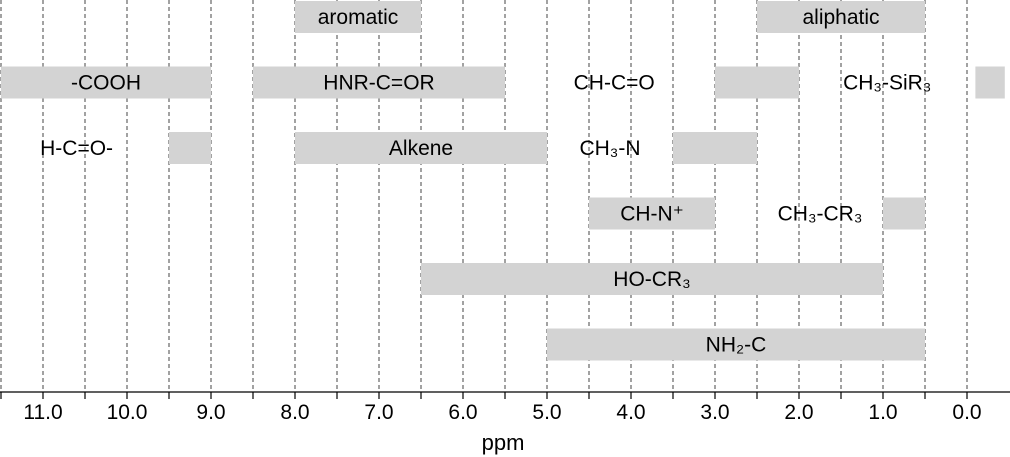  What do you see at coordinates (378, 412) in the screenshot?
I see `x-tick-label: 7.0` at bounding box center [378, 412].